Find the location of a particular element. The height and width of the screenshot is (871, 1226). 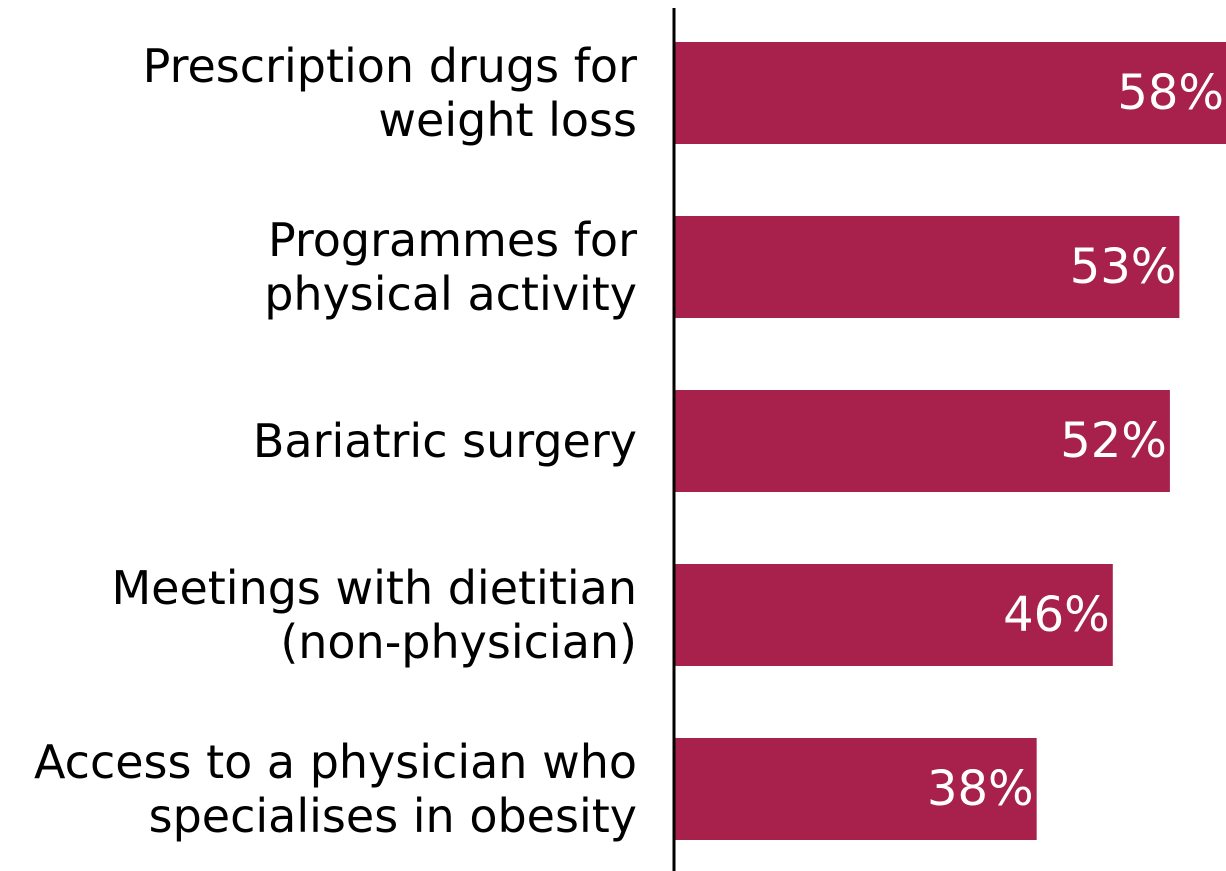

category-label: Programmes for is located at coordinates (452, 240).